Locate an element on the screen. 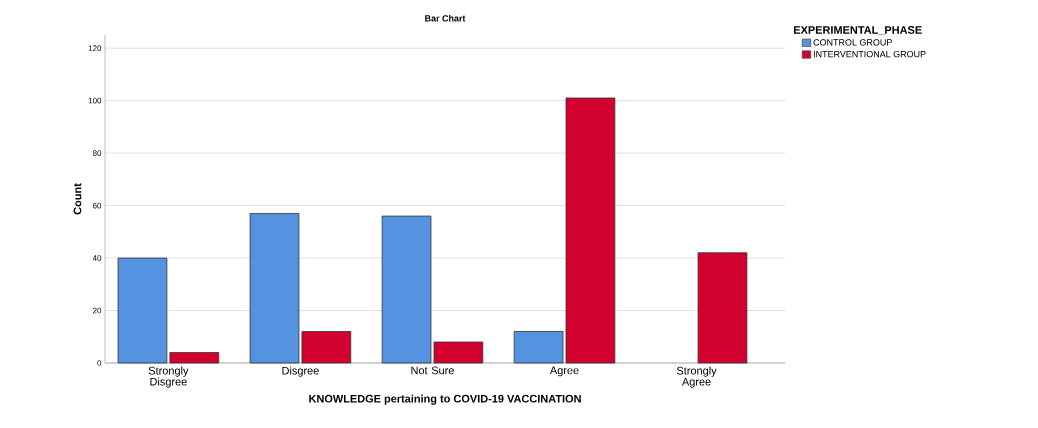 The height and width of the screenshot is (428, 1038). x-tick-label: Disgree is located at coordinates (300, 371).